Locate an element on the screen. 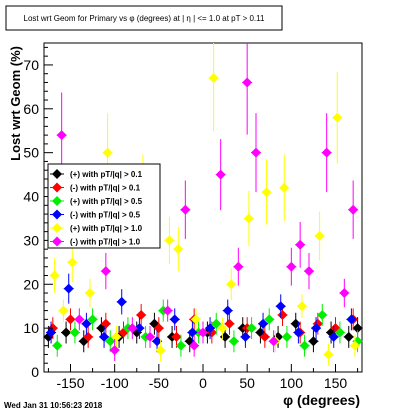 This screenshot has height=419, width=400. x-tick-label: 100 is located at coordinates (292, 383).